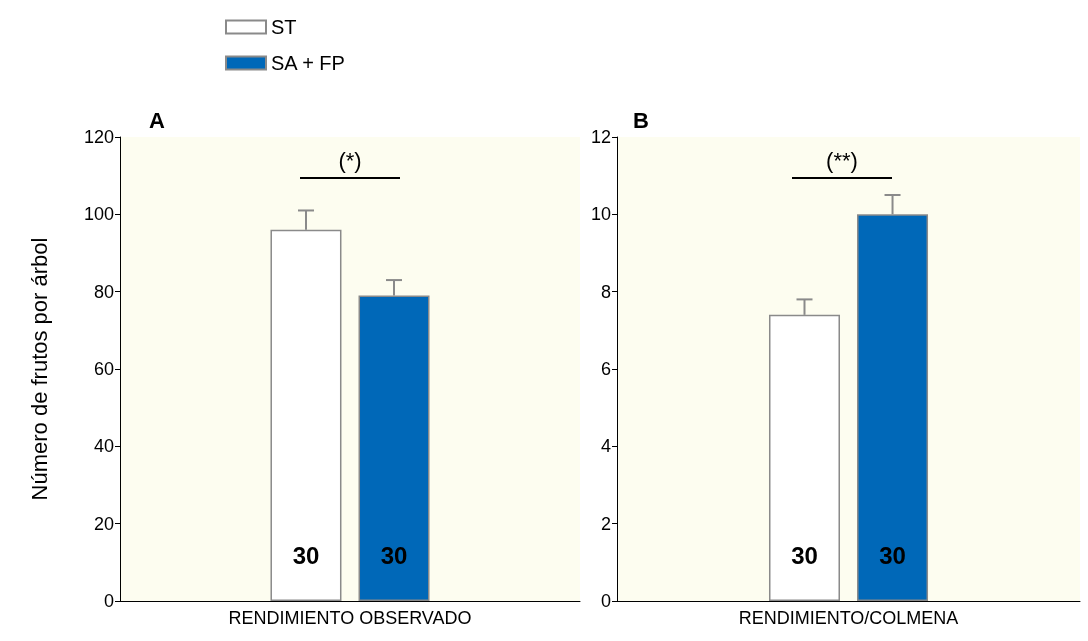 This screenshot has height=641, width=1088. I want to click on legend-label: SA + FP, so click(308, 63).